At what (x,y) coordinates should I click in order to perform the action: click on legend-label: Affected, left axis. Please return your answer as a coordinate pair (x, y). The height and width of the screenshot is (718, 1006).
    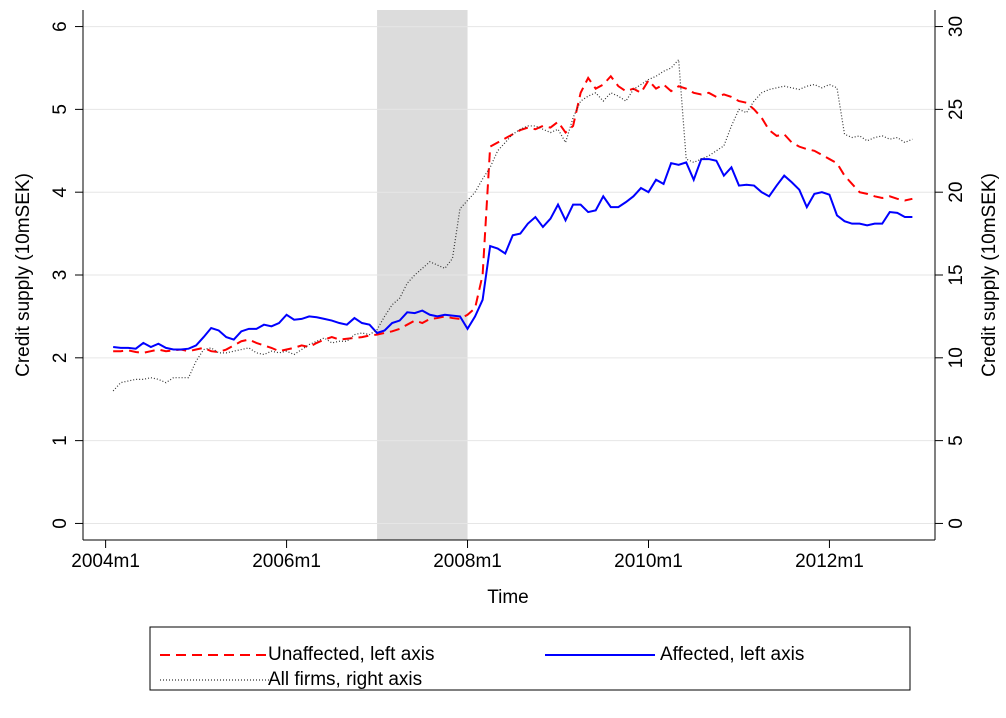
    Looking at the image, I should click on (732, 654).